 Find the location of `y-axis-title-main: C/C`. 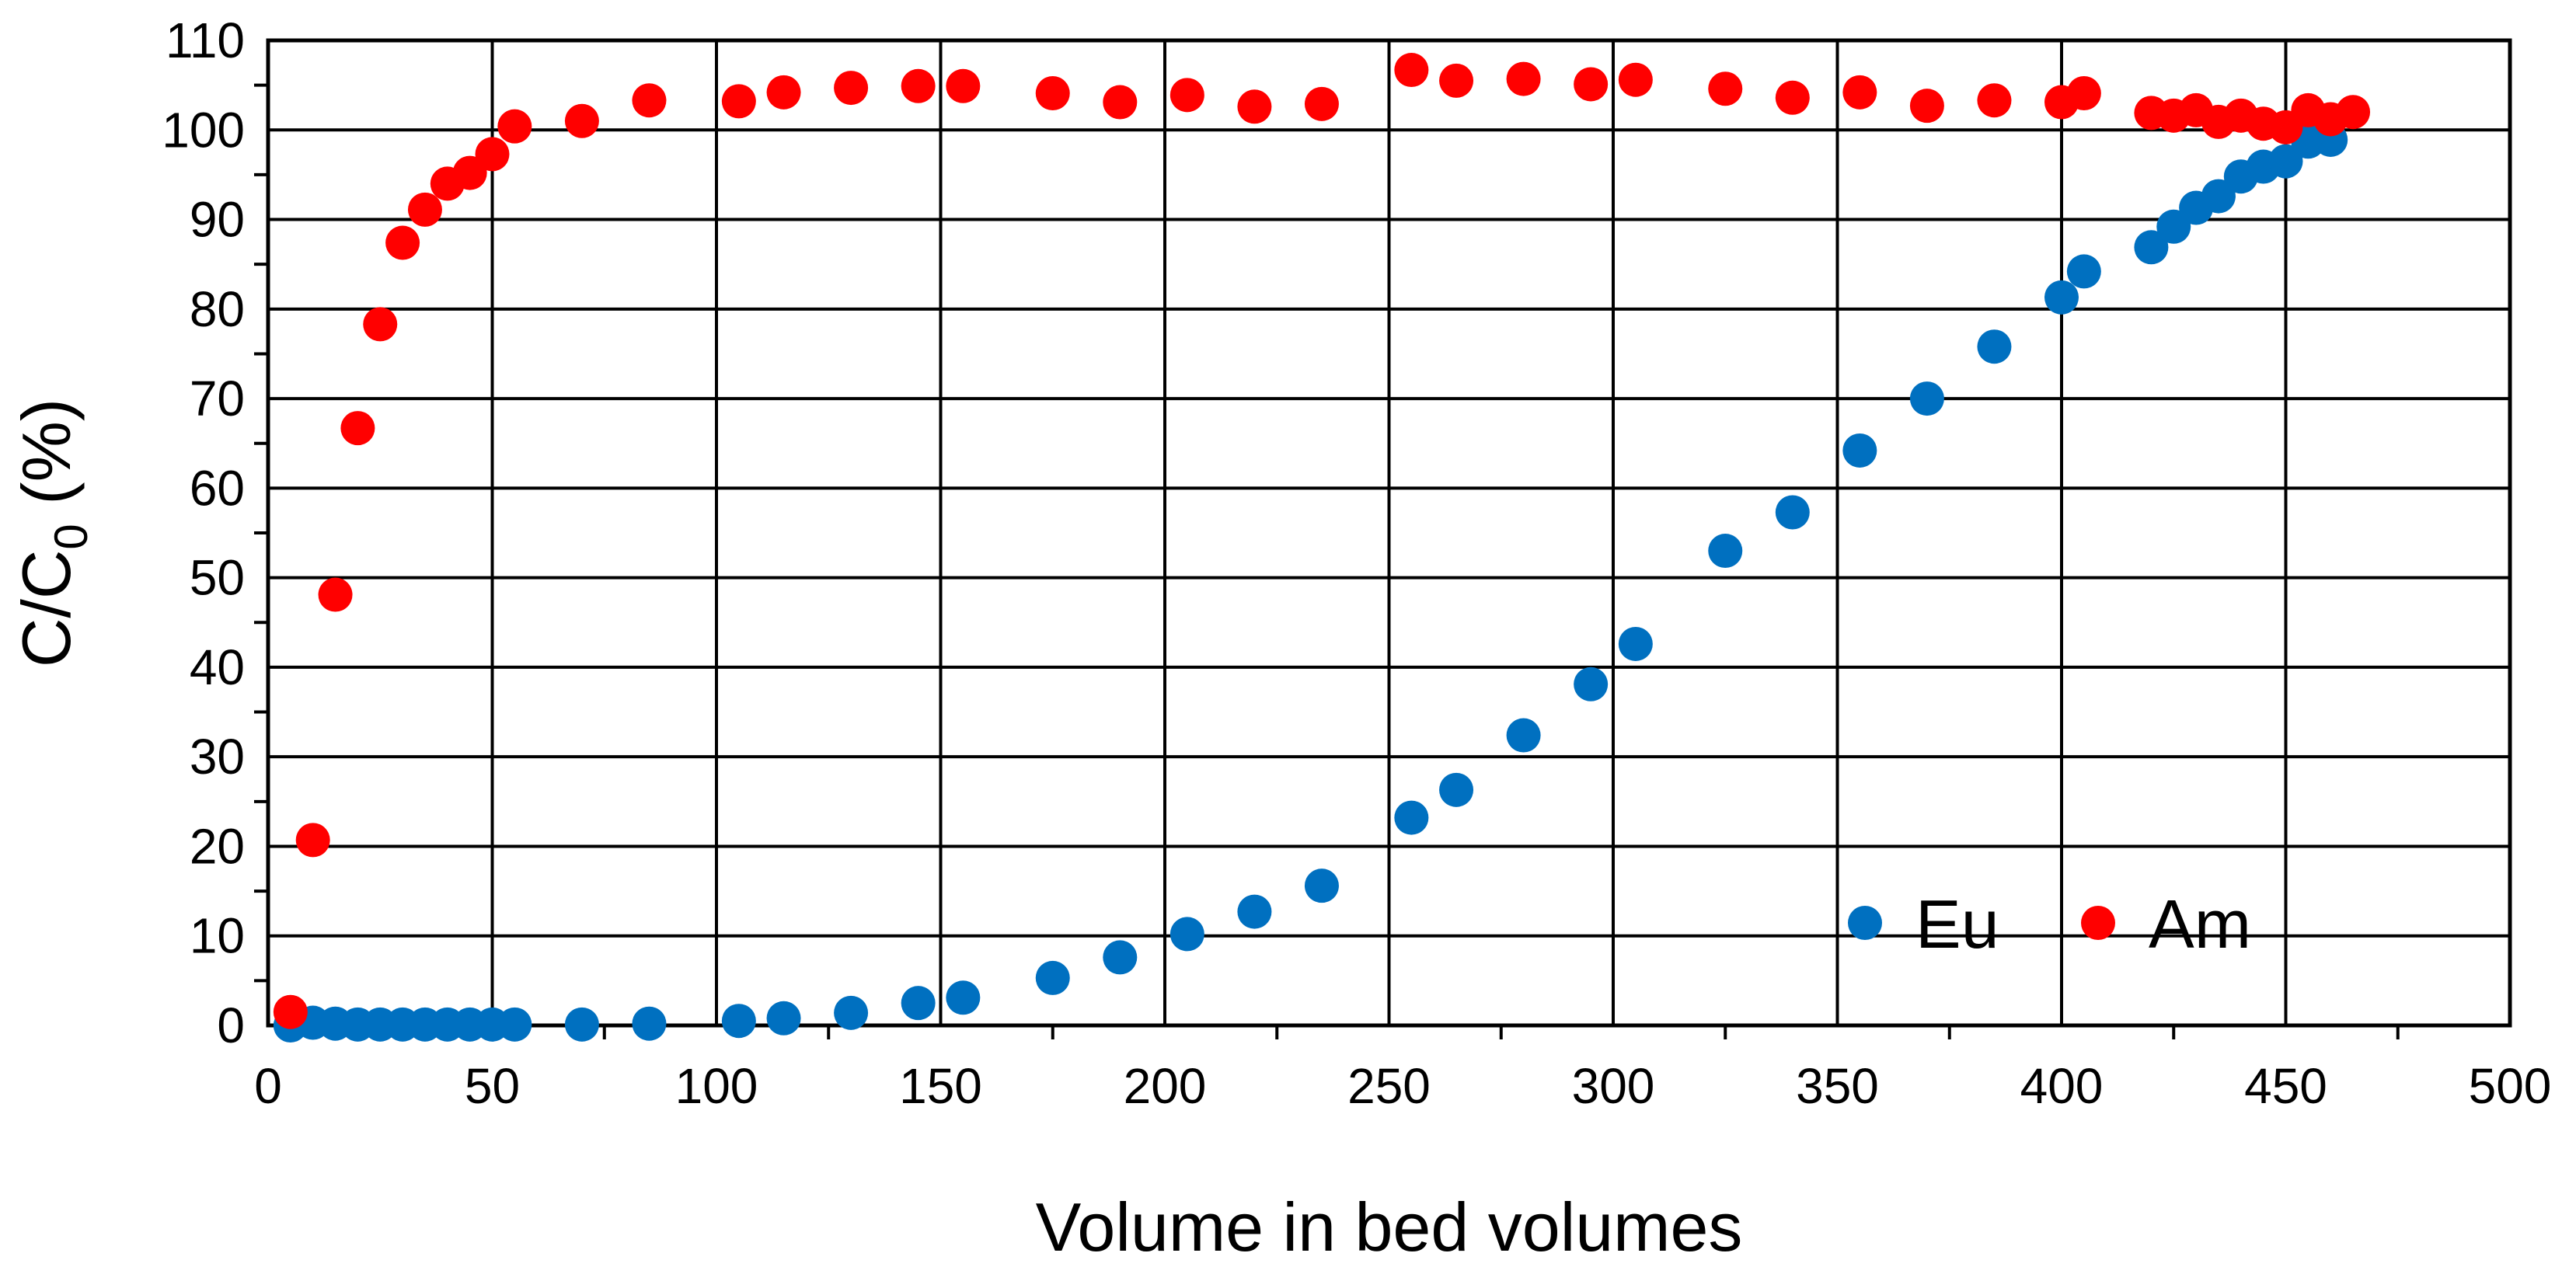

y-axis-title-main: C/C is located at coordinates (46, 609).